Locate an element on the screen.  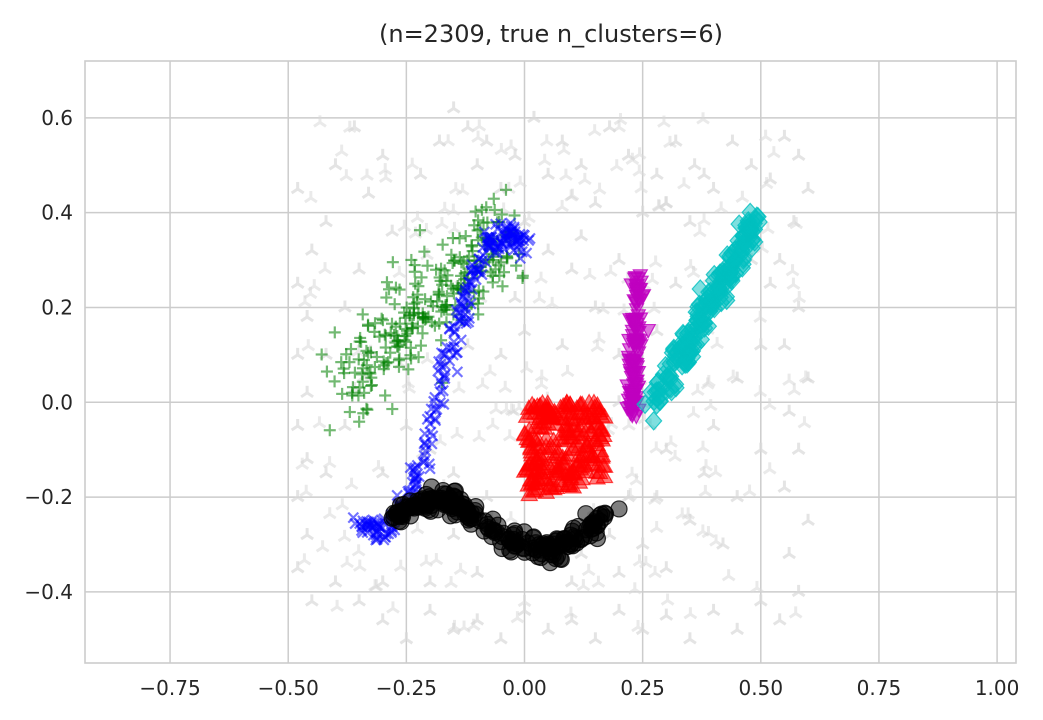
x-tick-label: 1.00 is located at coordinates (997, 688).